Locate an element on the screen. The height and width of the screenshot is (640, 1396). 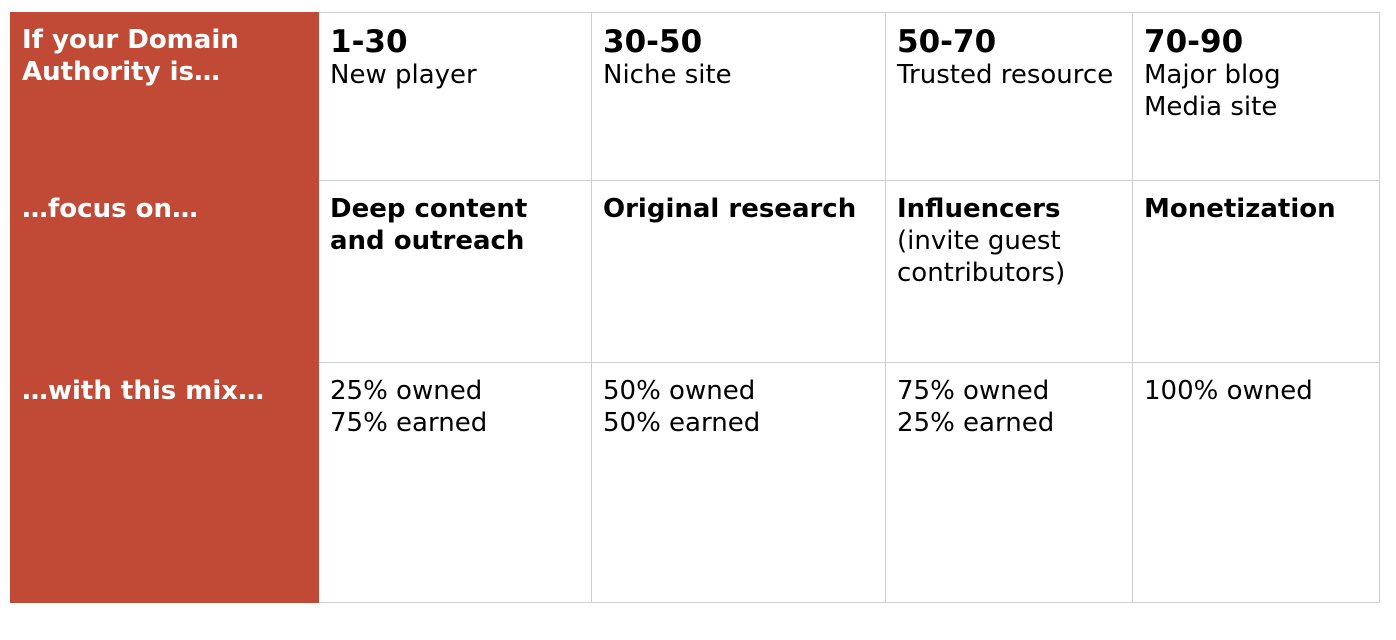
focus-invite-guest: (invite guest is located at coordinates (979, 241).